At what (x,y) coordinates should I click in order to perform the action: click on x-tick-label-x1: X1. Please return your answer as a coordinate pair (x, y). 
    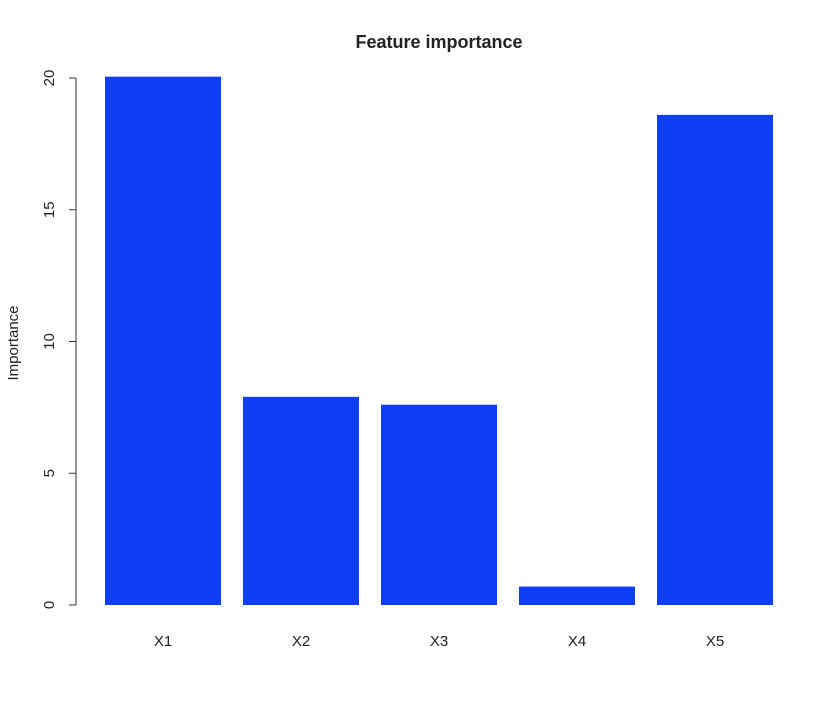
    Looking at the image, I should click on (163, 641).